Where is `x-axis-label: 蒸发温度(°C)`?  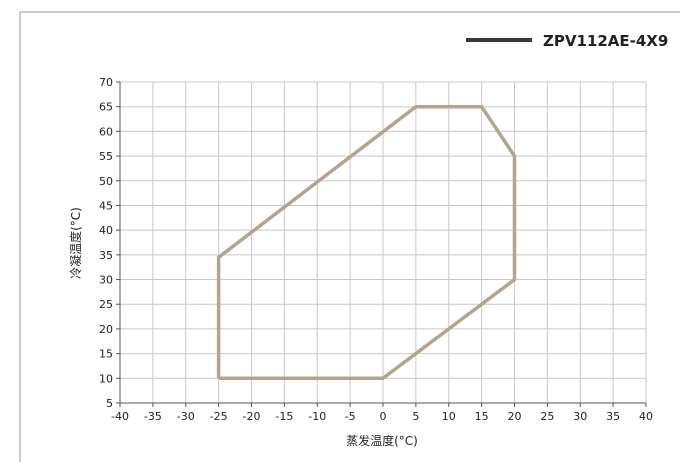 x-axis-label: 蒸发温度(°C) is located at coordinates (382, 440).